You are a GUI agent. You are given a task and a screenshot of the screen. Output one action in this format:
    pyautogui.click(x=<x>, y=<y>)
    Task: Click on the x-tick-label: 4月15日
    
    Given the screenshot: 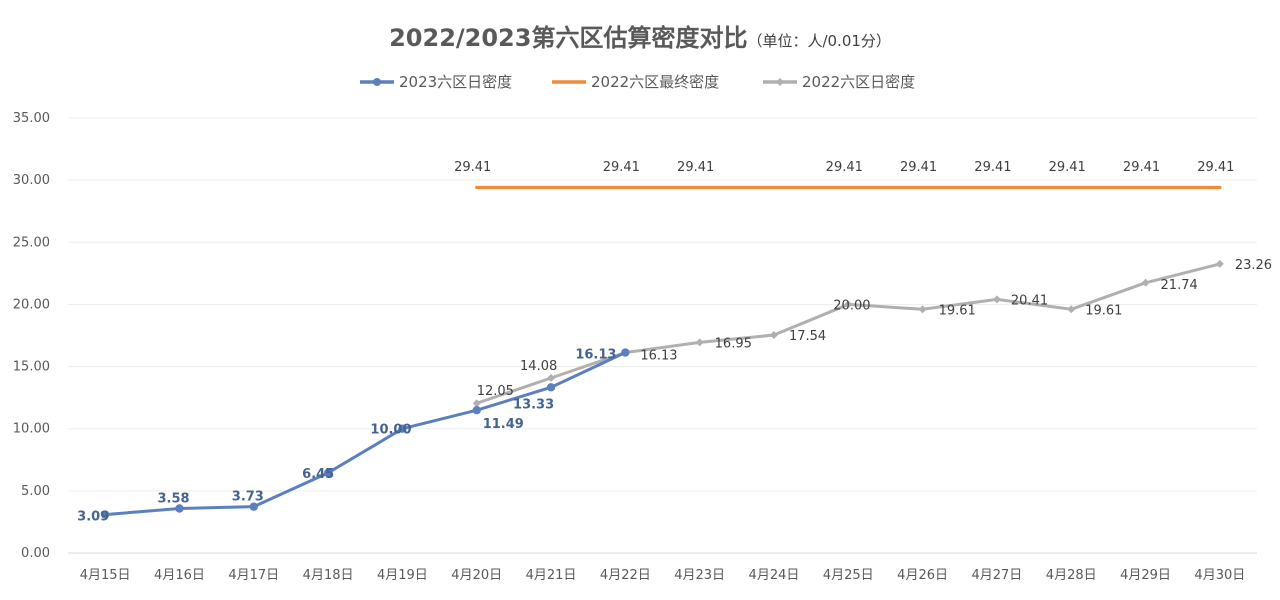 What is the action you would take?
    pyautogui.click(x=105, y=575)
    